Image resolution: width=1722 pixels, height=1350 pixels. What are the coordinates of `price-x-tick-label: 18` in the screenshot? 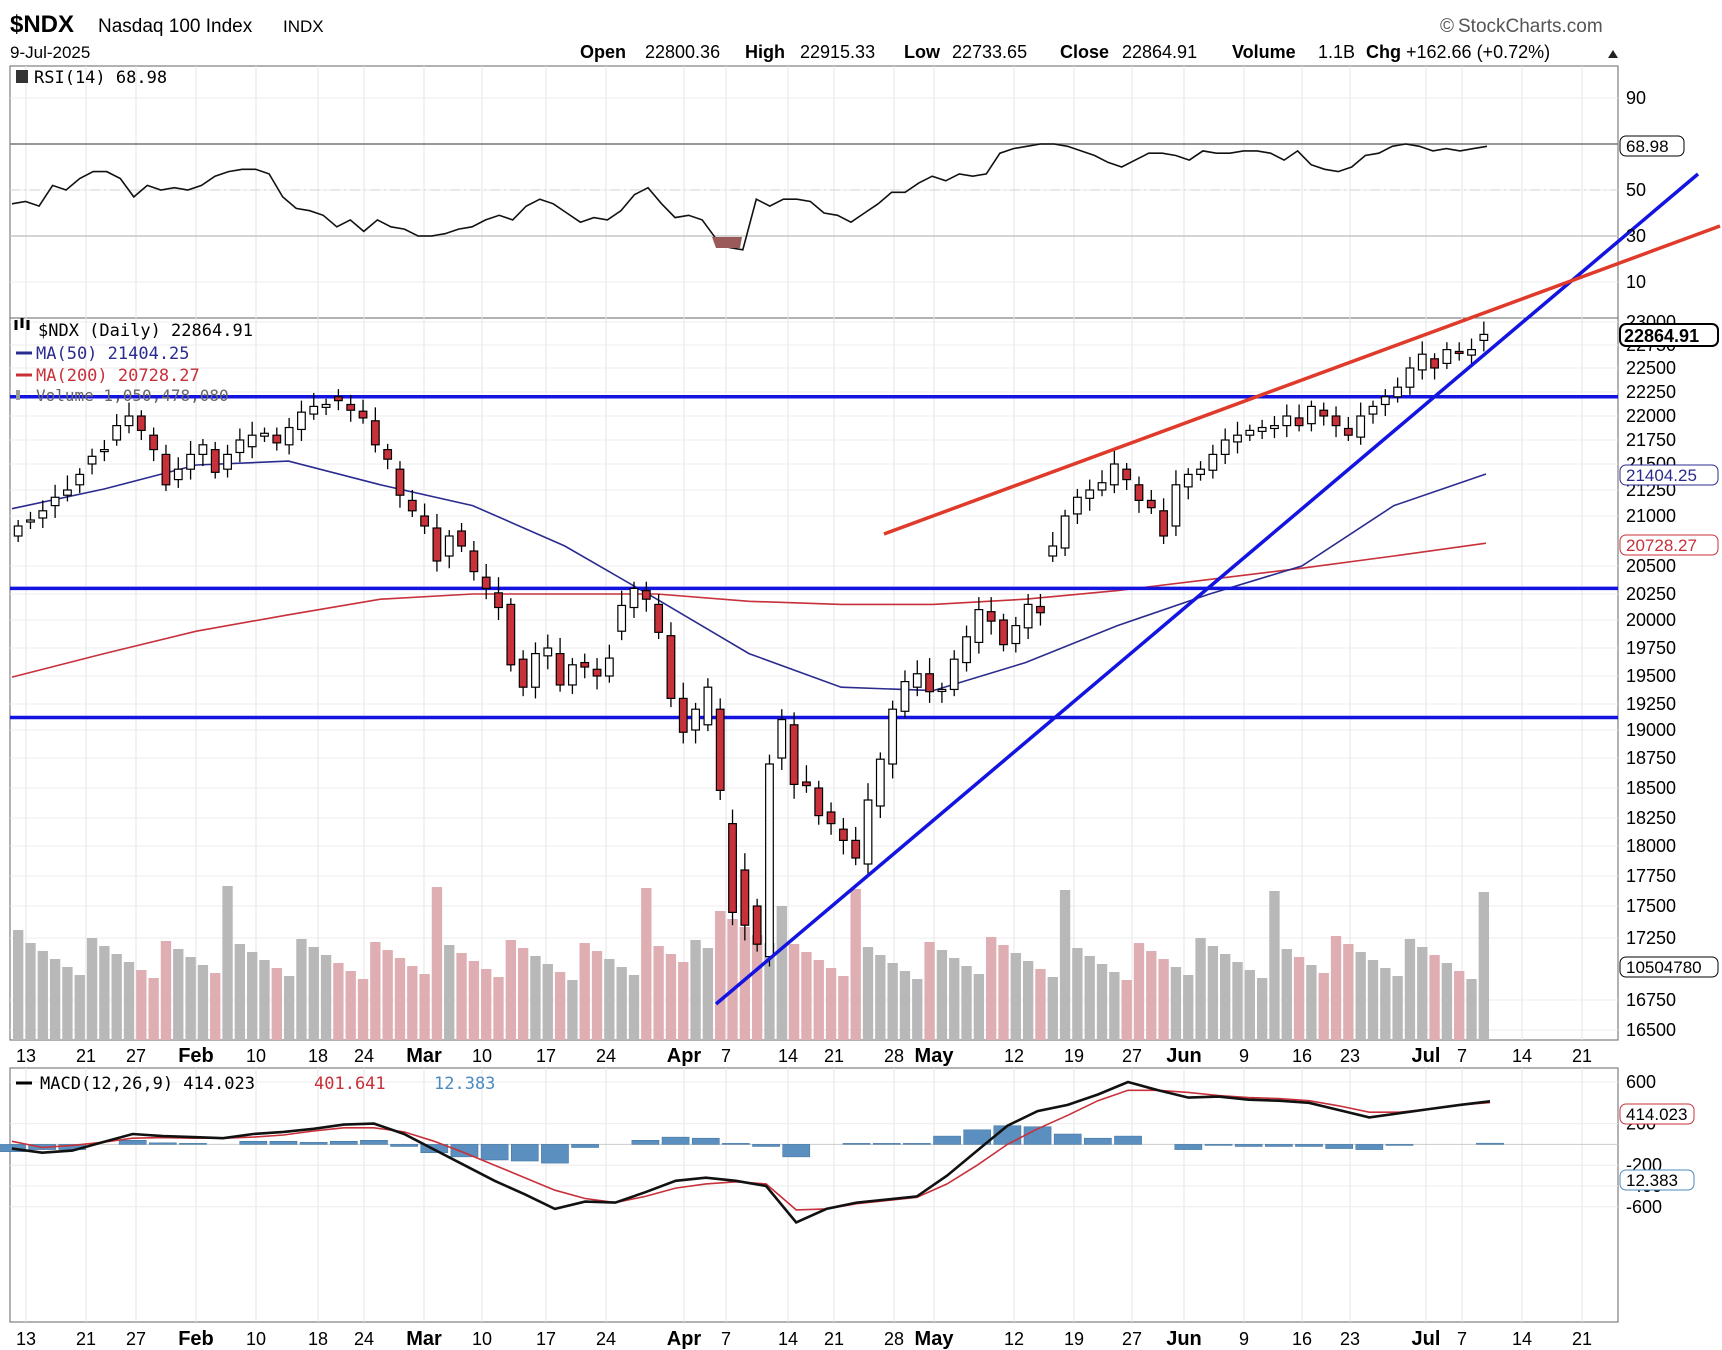 It's located at (318, 1056).